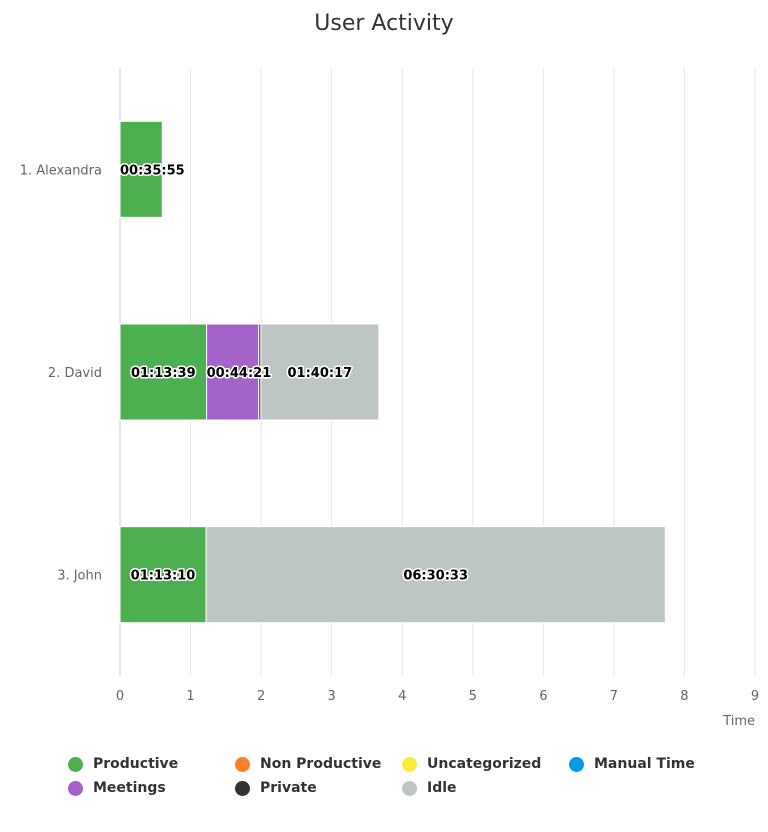 The image size is (768, 832). Describe the element at coordinates (239, 373) in the screenshot. I see `data-label: 00:44:21` at that location.